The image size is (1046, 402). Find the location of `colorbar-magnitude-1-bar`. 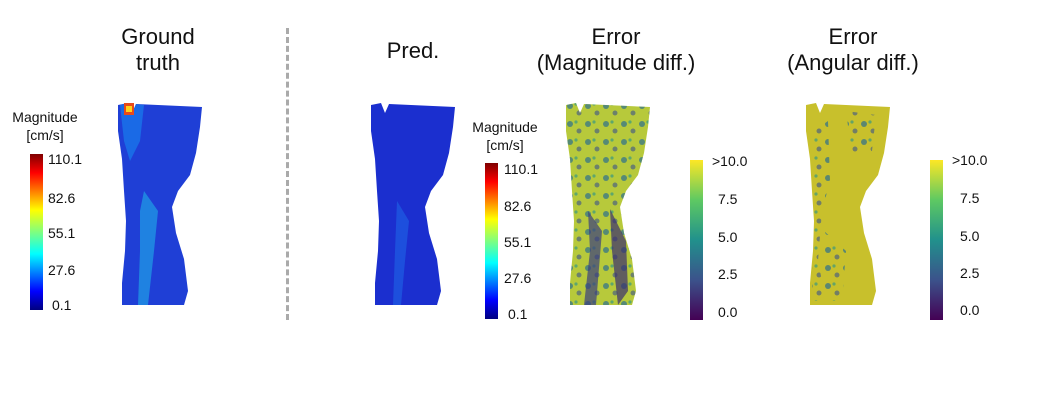

colorbar-magnitude-1-bar is located at coordinates (36, 232).